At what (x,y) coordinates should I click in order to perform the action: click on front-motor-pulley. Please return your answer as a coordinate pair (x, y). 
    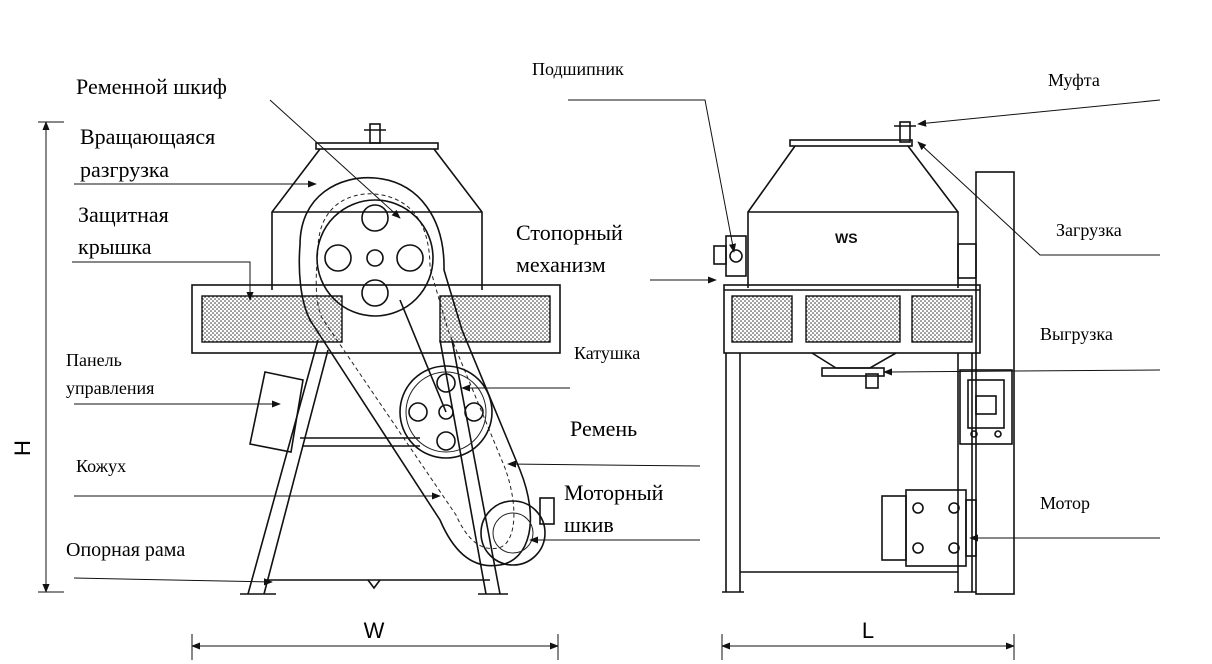
    Looking at the image, I should click on (513, 533).